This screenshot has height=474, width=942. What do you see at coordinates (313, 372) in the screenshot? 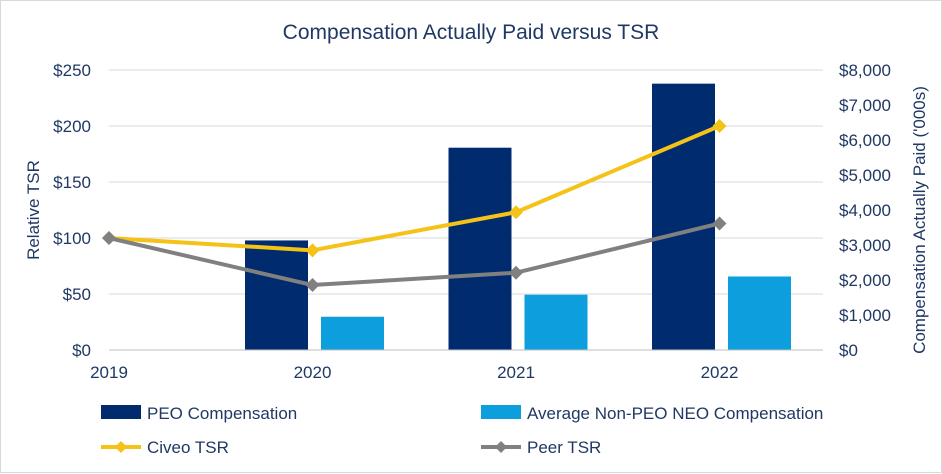
I see `x-tick-label: 2020` at bounding box center [313, 372].